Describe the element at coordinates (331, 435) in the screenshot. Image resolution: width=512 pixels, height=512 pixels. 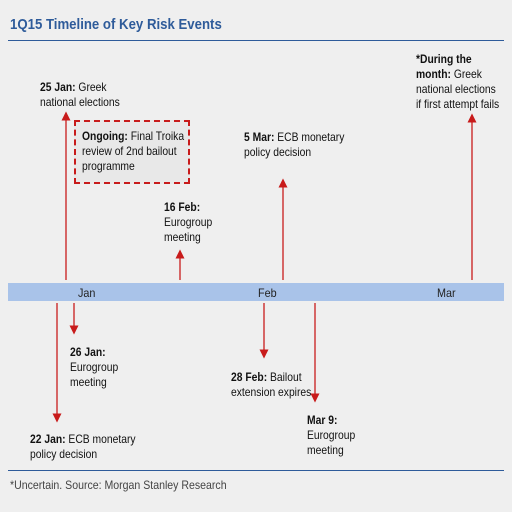
I see `event-mar-9: Mar 9: Eurogroup meeting` at that location.